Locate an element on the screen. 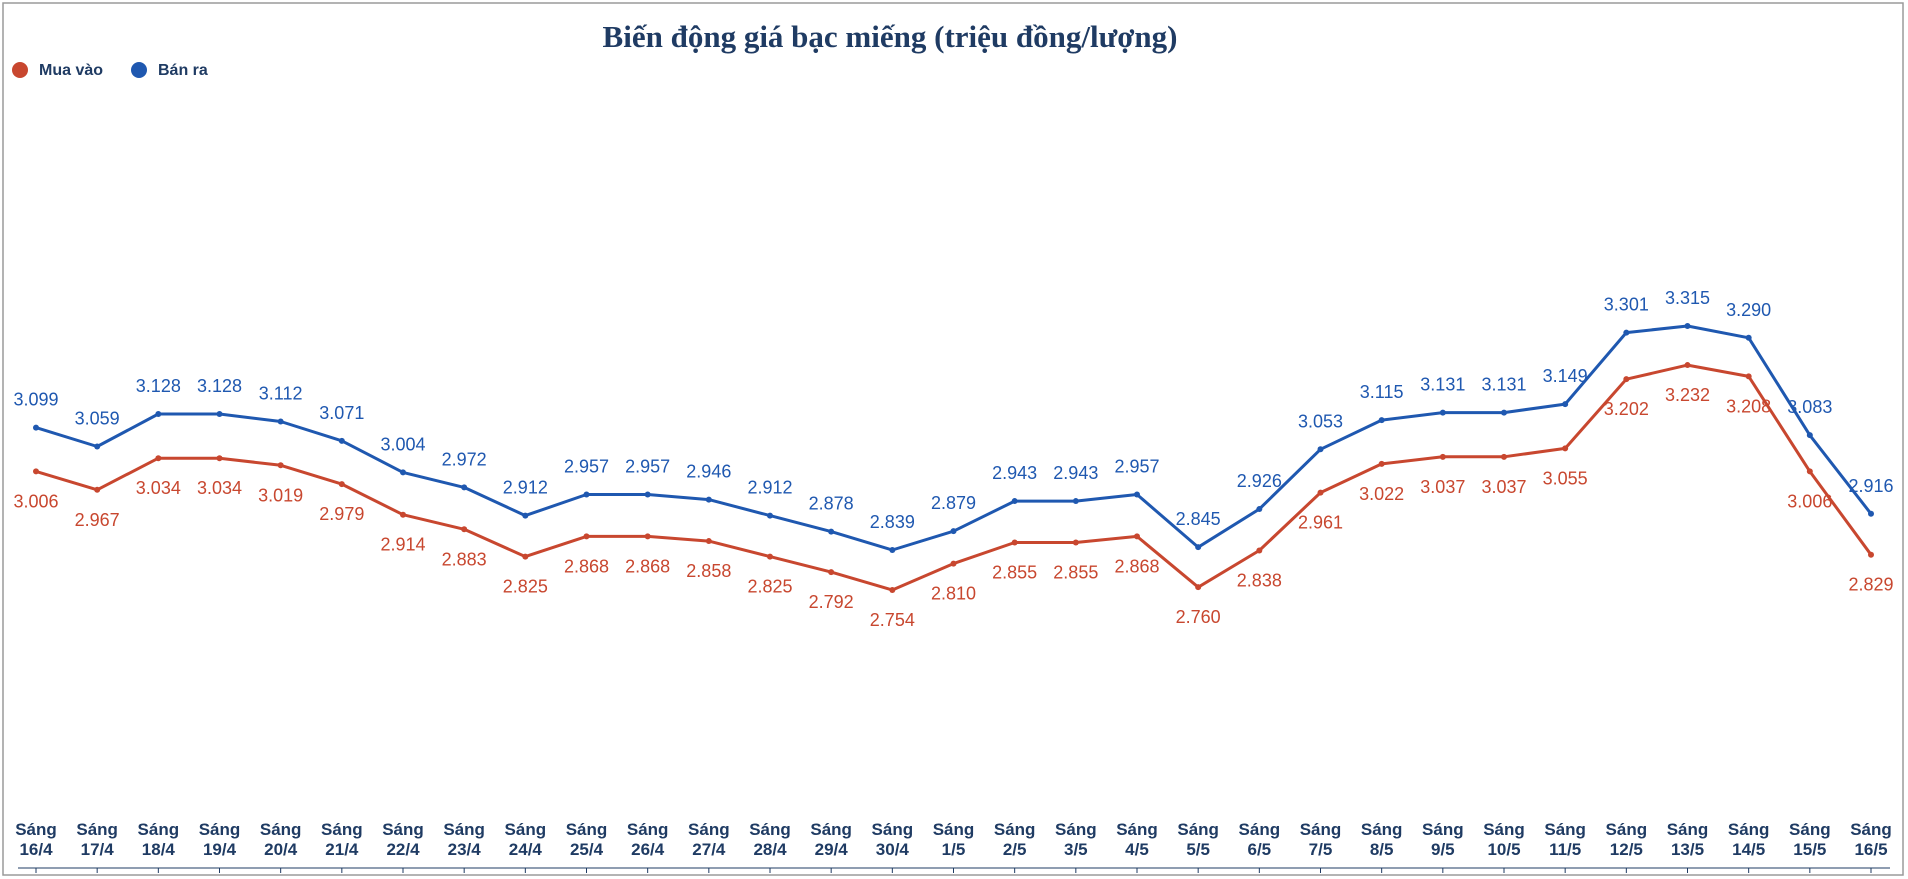  data-label-sell: 3.071 is located at coordinates (341, 413).